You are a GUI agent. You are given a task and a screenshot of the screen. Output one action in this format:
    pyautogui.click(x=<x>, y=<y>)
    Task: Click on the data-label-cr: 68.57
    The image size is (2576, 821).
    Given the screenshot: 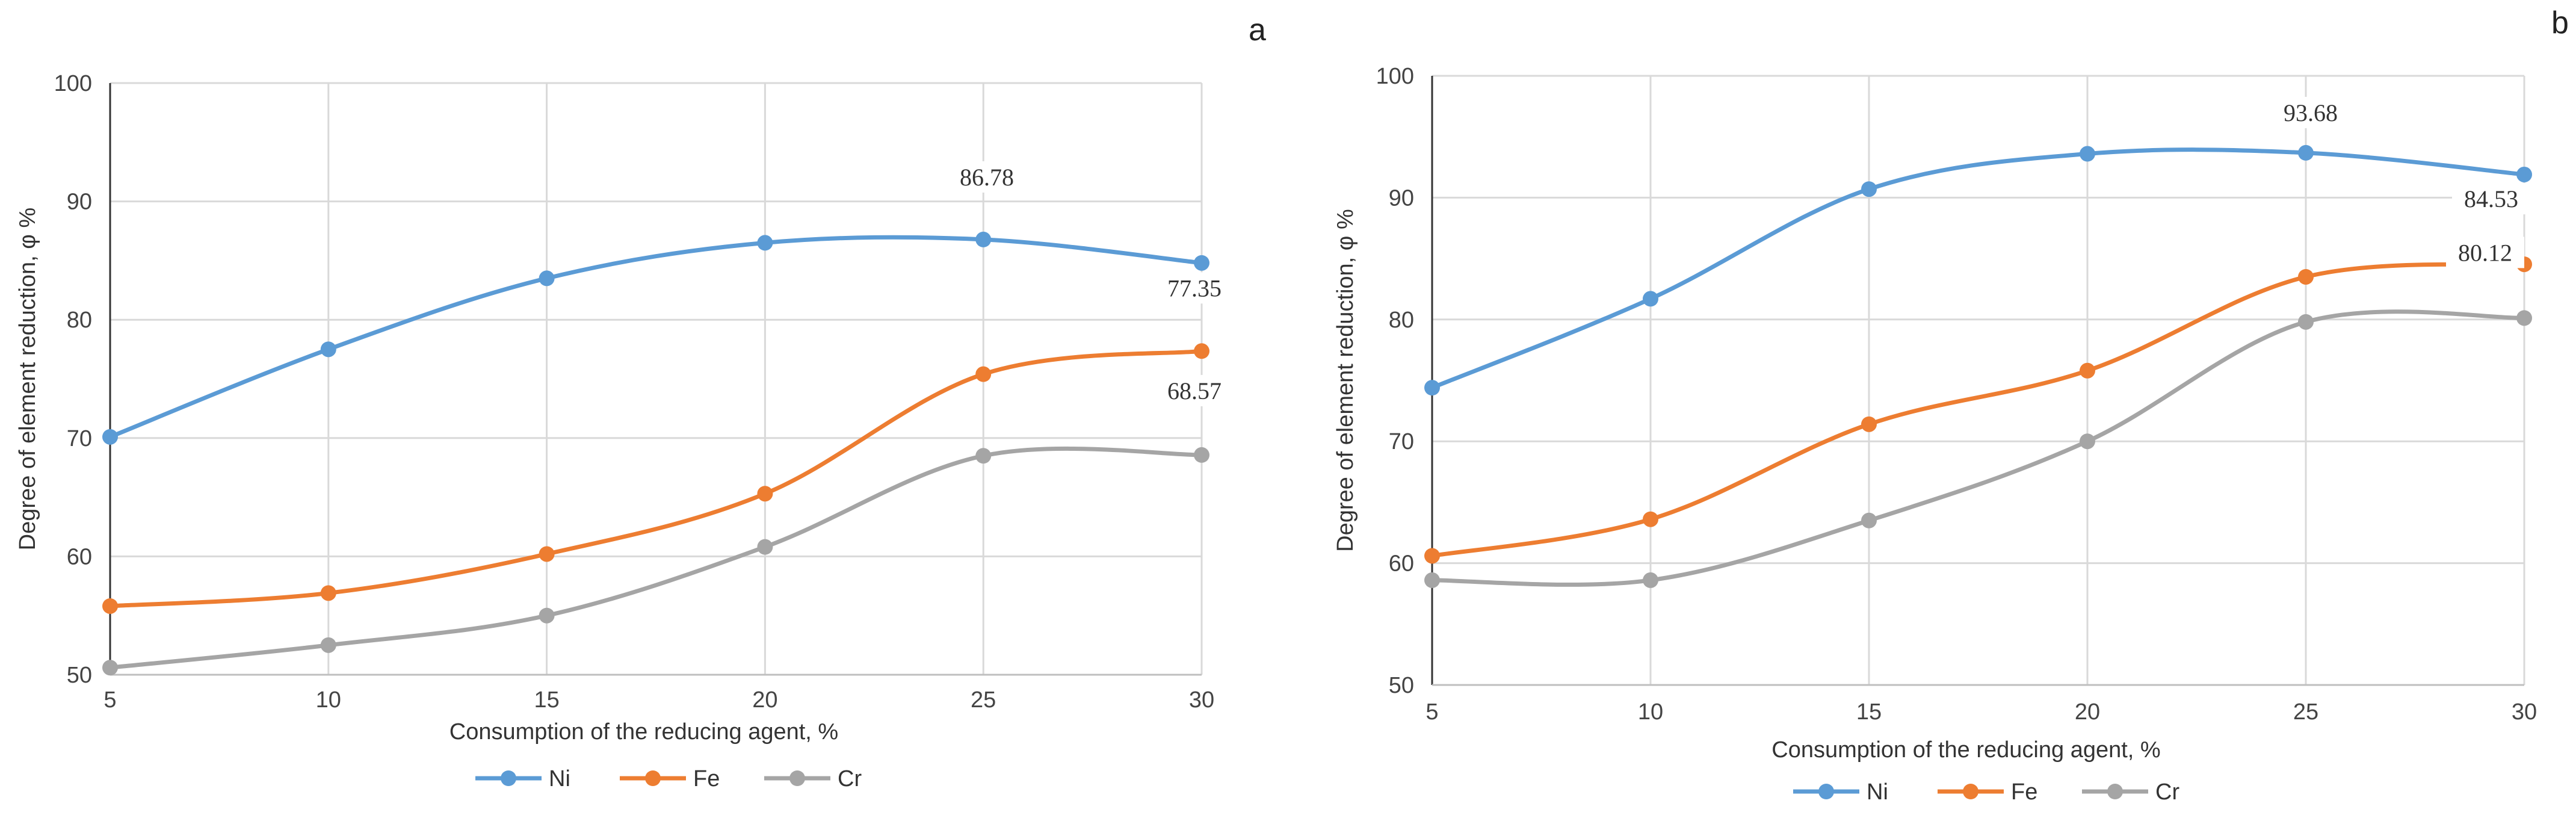 What is the action you would take?
    pyautogui.click(x=1194, y=391)
    